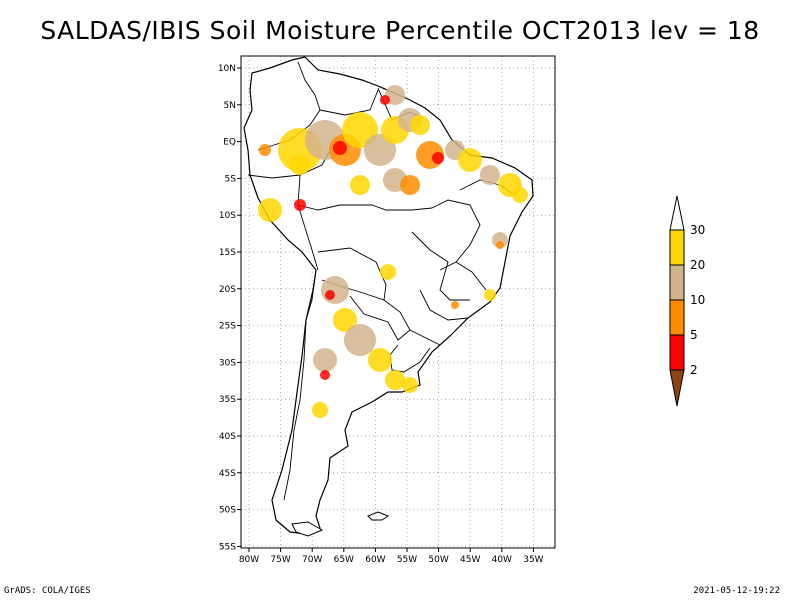  Describe the element at coordinates (227, 400) in the screenshot. I see `lat-label: 35S` at that location.